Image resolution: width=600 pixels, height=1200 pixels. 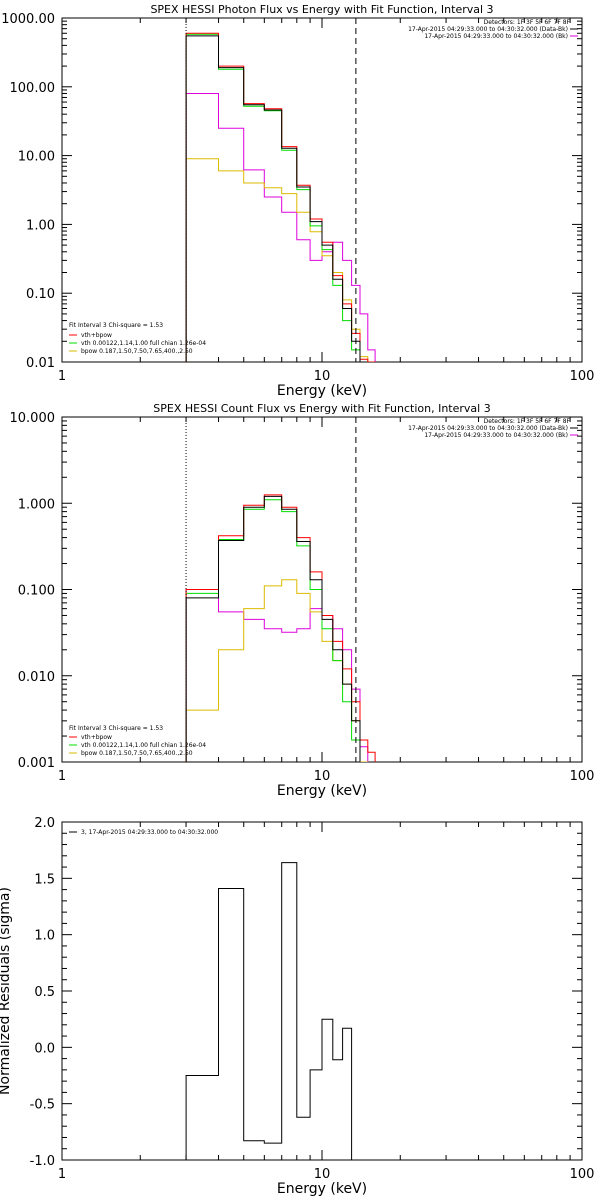 I want to click on y-tick-label: 0.01, so click(x=40, y=363).